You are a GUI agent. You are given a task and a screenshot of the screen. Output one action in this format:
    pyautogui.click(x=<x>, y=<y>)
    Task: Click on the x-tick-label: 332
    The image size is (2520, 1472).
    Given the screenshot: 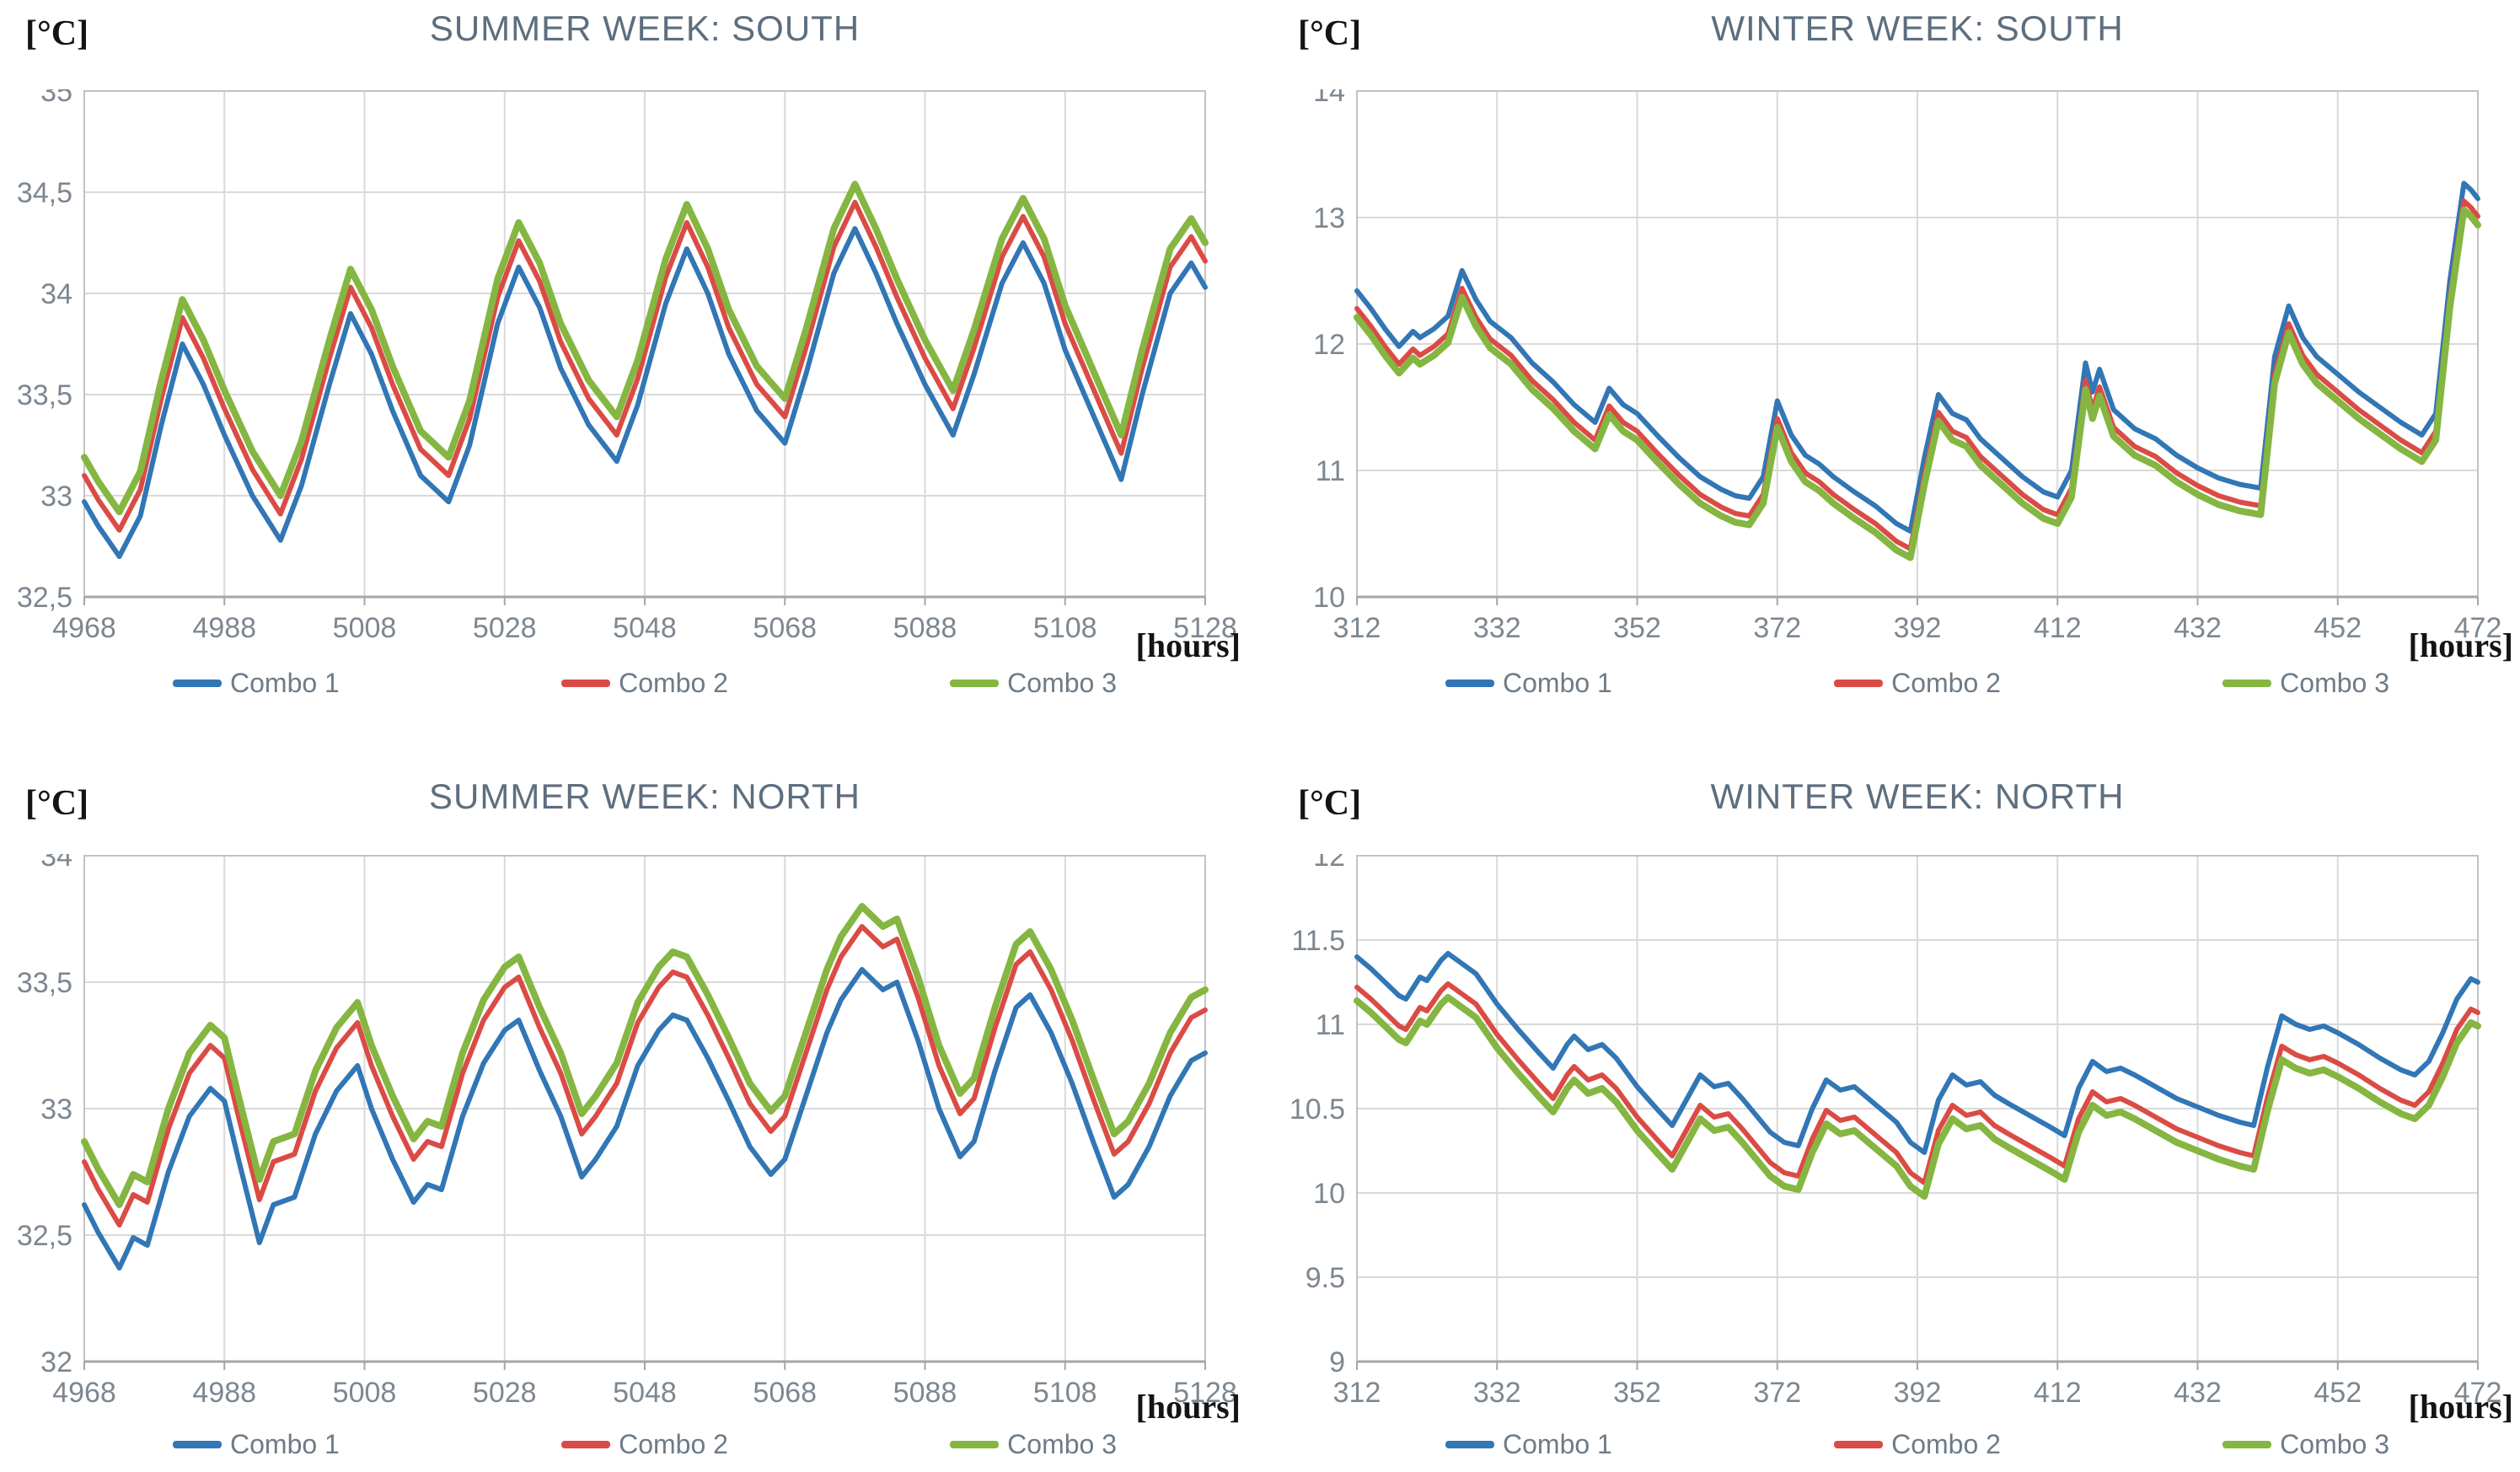 What is the action you would take?
    pyautogui.click(x=1497, y=1393)
    